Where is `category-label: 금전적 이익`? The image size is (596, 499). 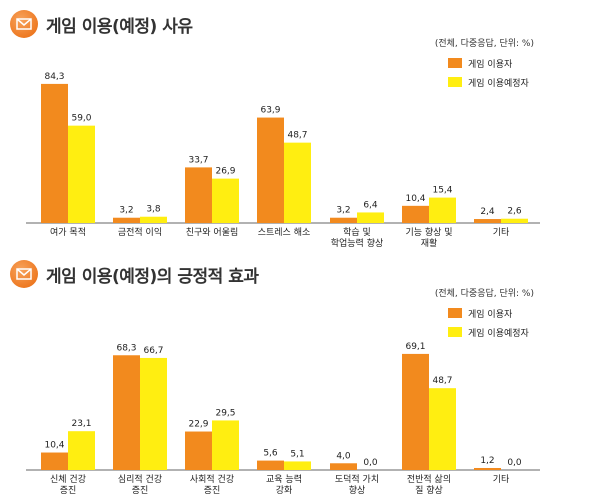
category-label: 금전적 이익 is located at coordinates (140, 232).